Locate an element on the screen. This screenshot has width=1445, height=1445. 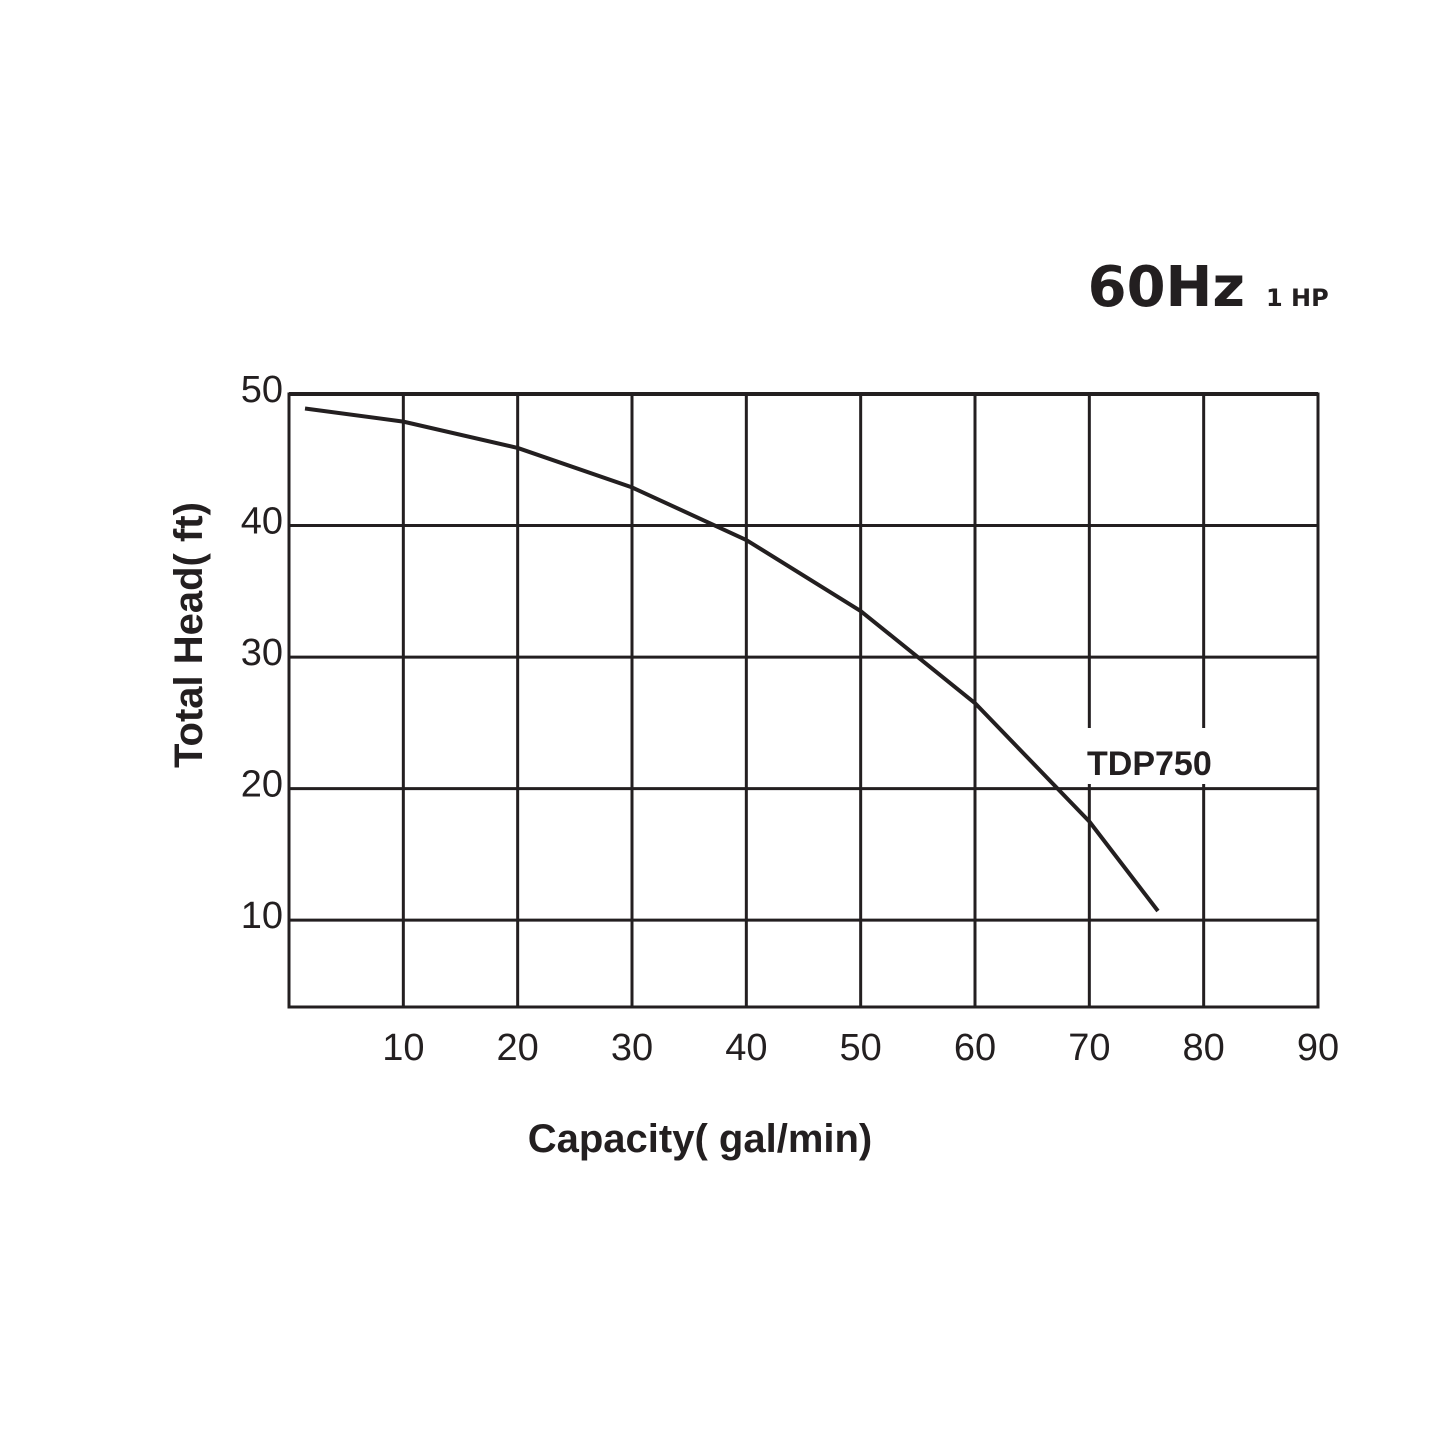
y-tick-label: 10 is located at coordinates (262, 916).